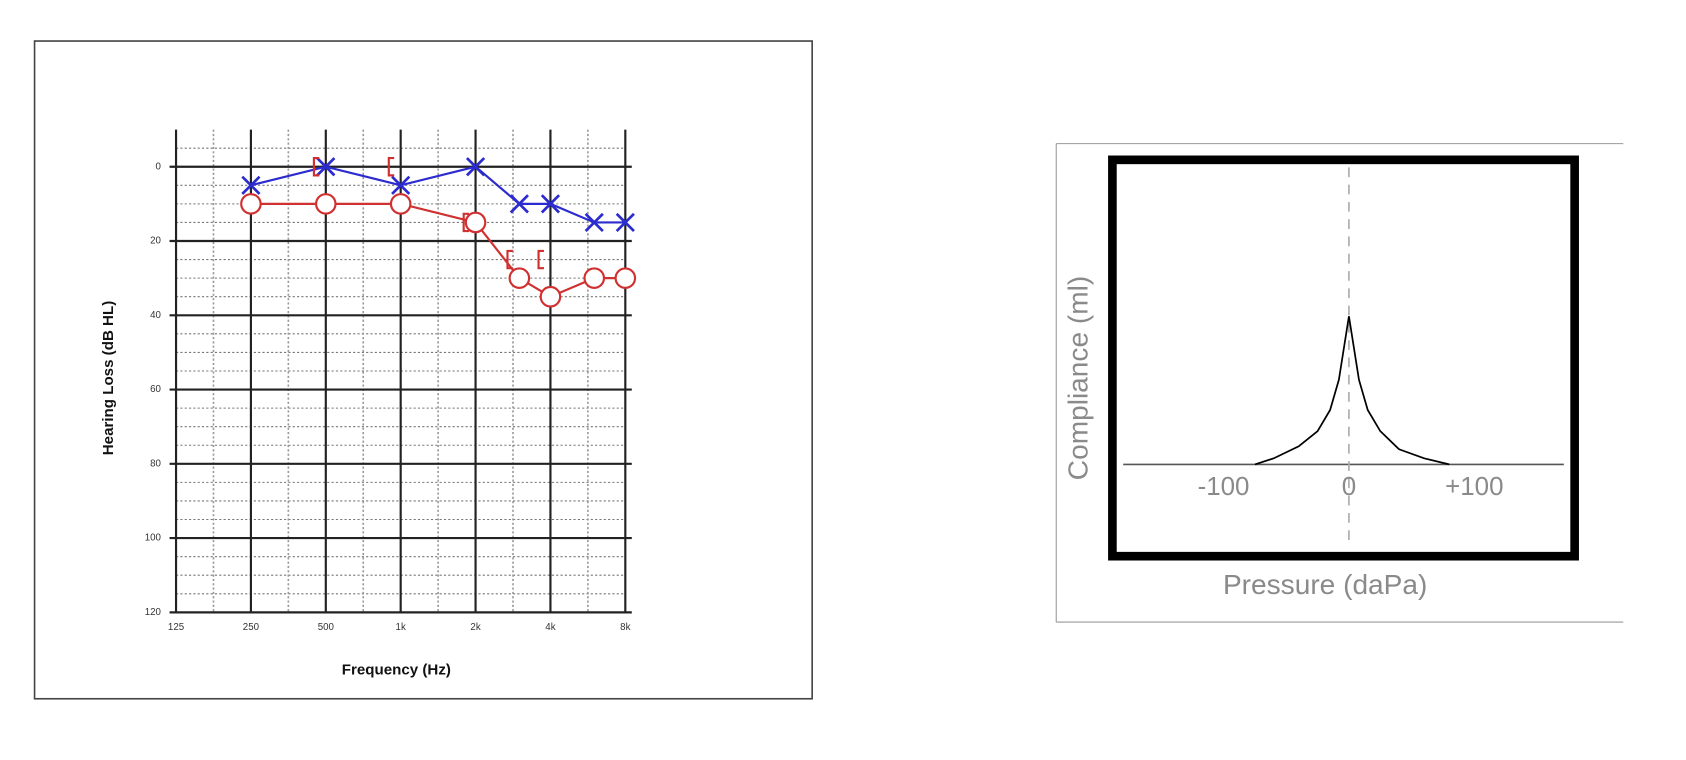  What do you see at coordinates (396, 670) in the screenshot?
I see `x-axis-label: Frequency (Hz)` at bounding box center [396, 670].